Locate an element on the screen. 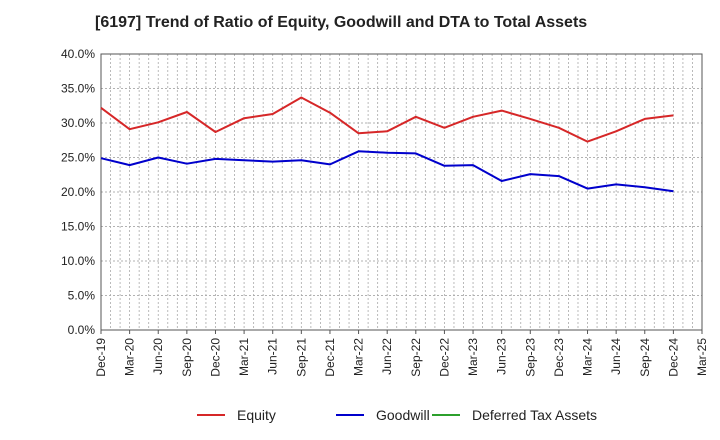  series-line-goodwill is located at coordinates (387, 171).